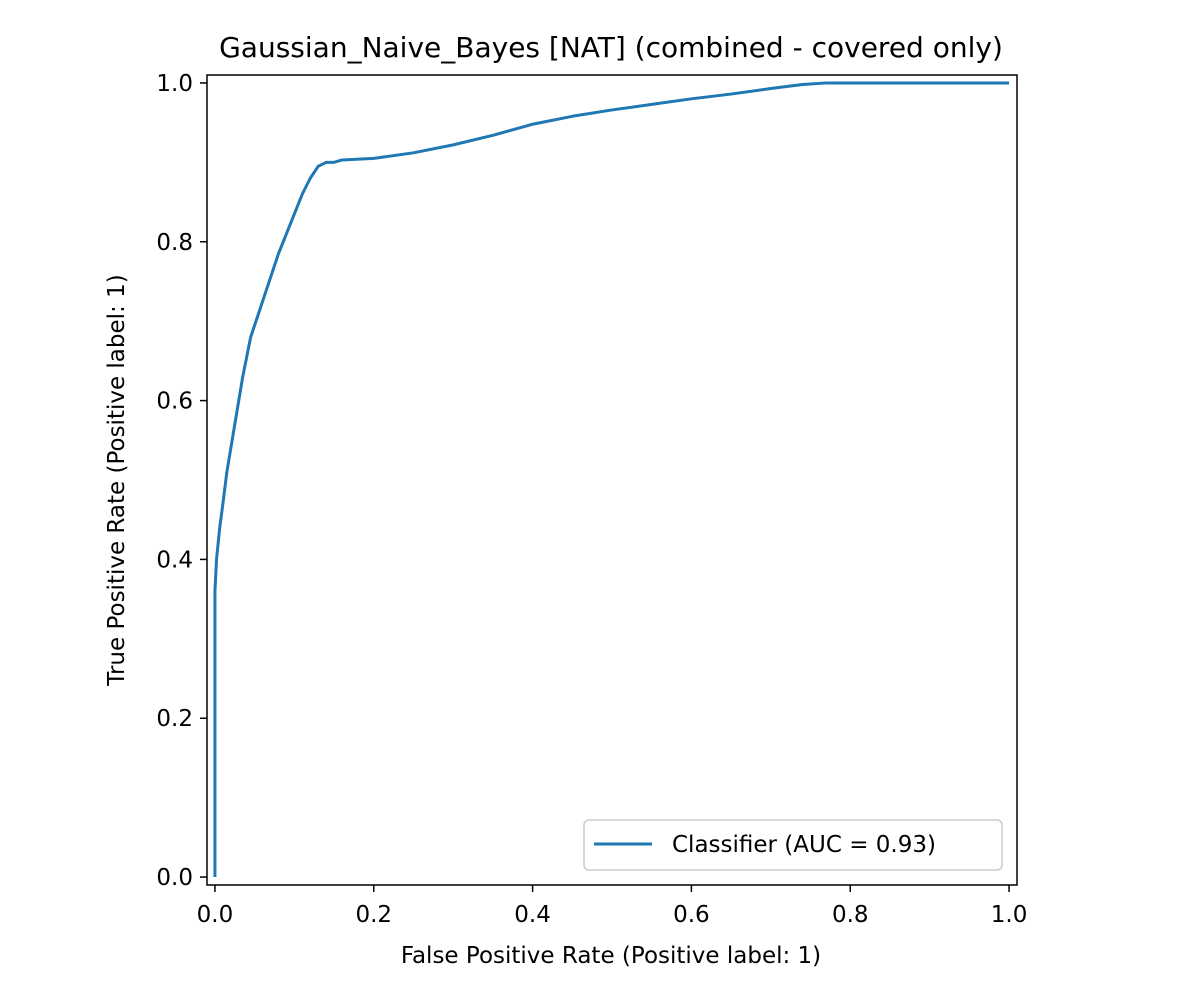 Image resolution: width=1200 pixels, height=1000 pixels. I want to click on legend-box, so click(793, 845).